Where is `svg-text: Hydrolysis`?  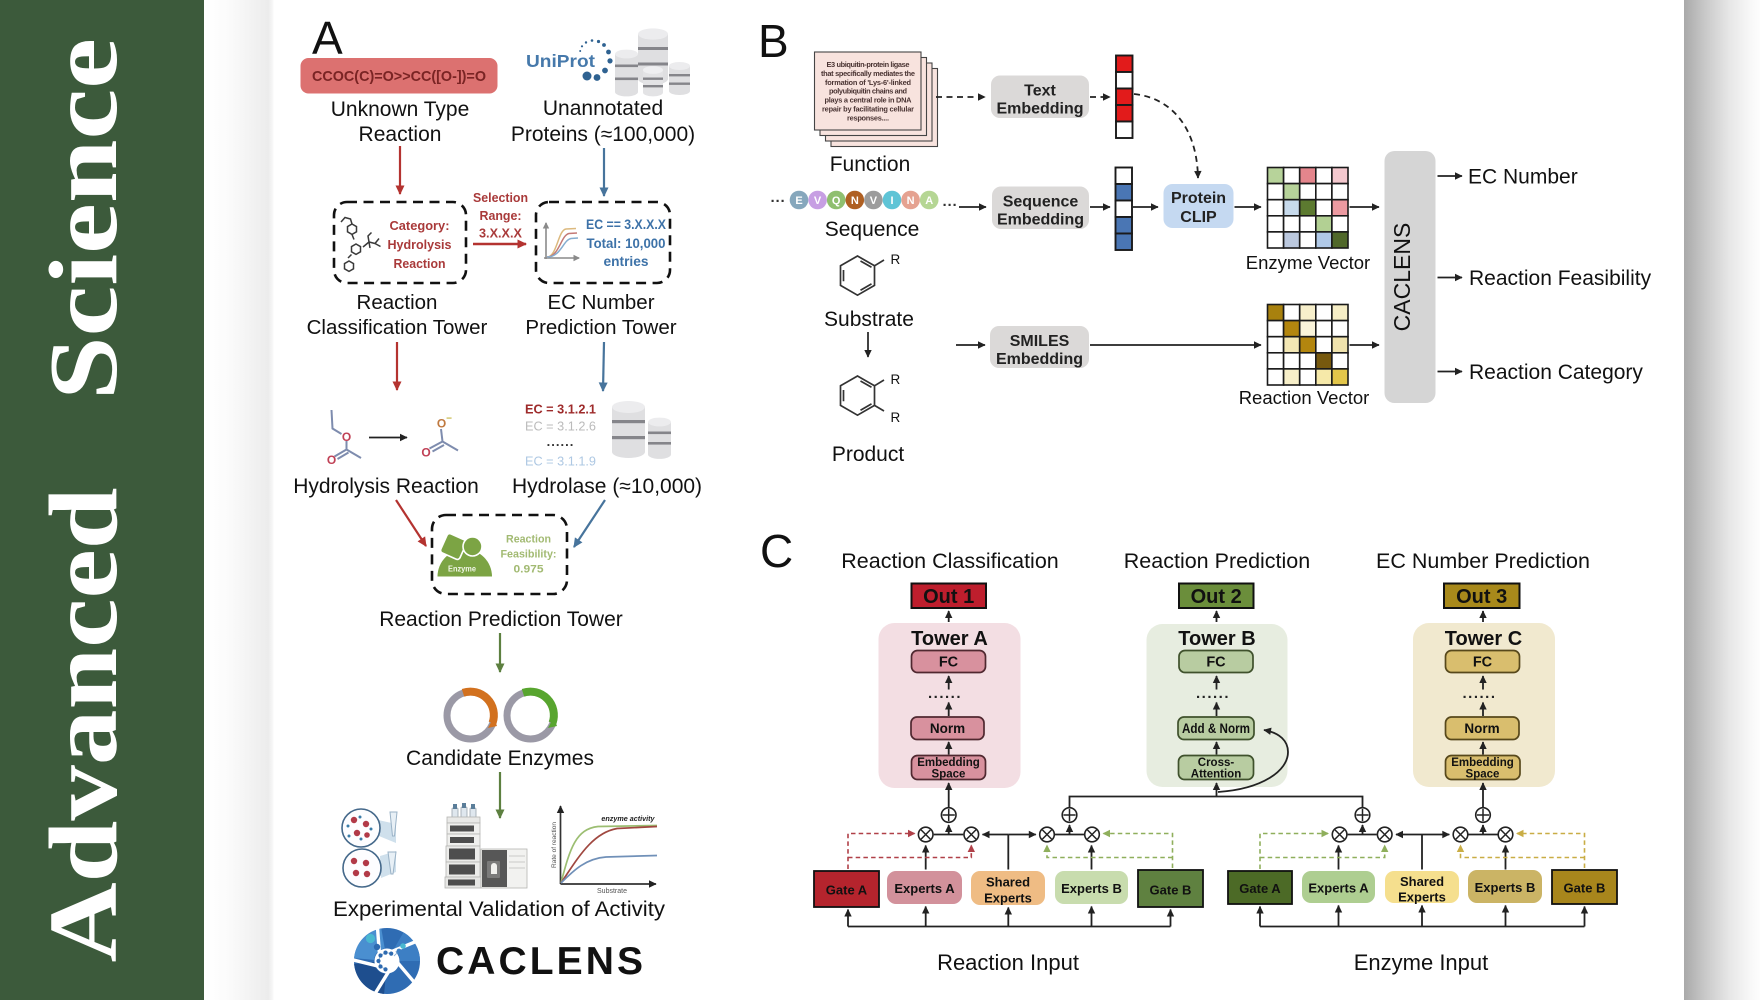 svg-text: Hydrolysis is located at coordinates (420, 244).